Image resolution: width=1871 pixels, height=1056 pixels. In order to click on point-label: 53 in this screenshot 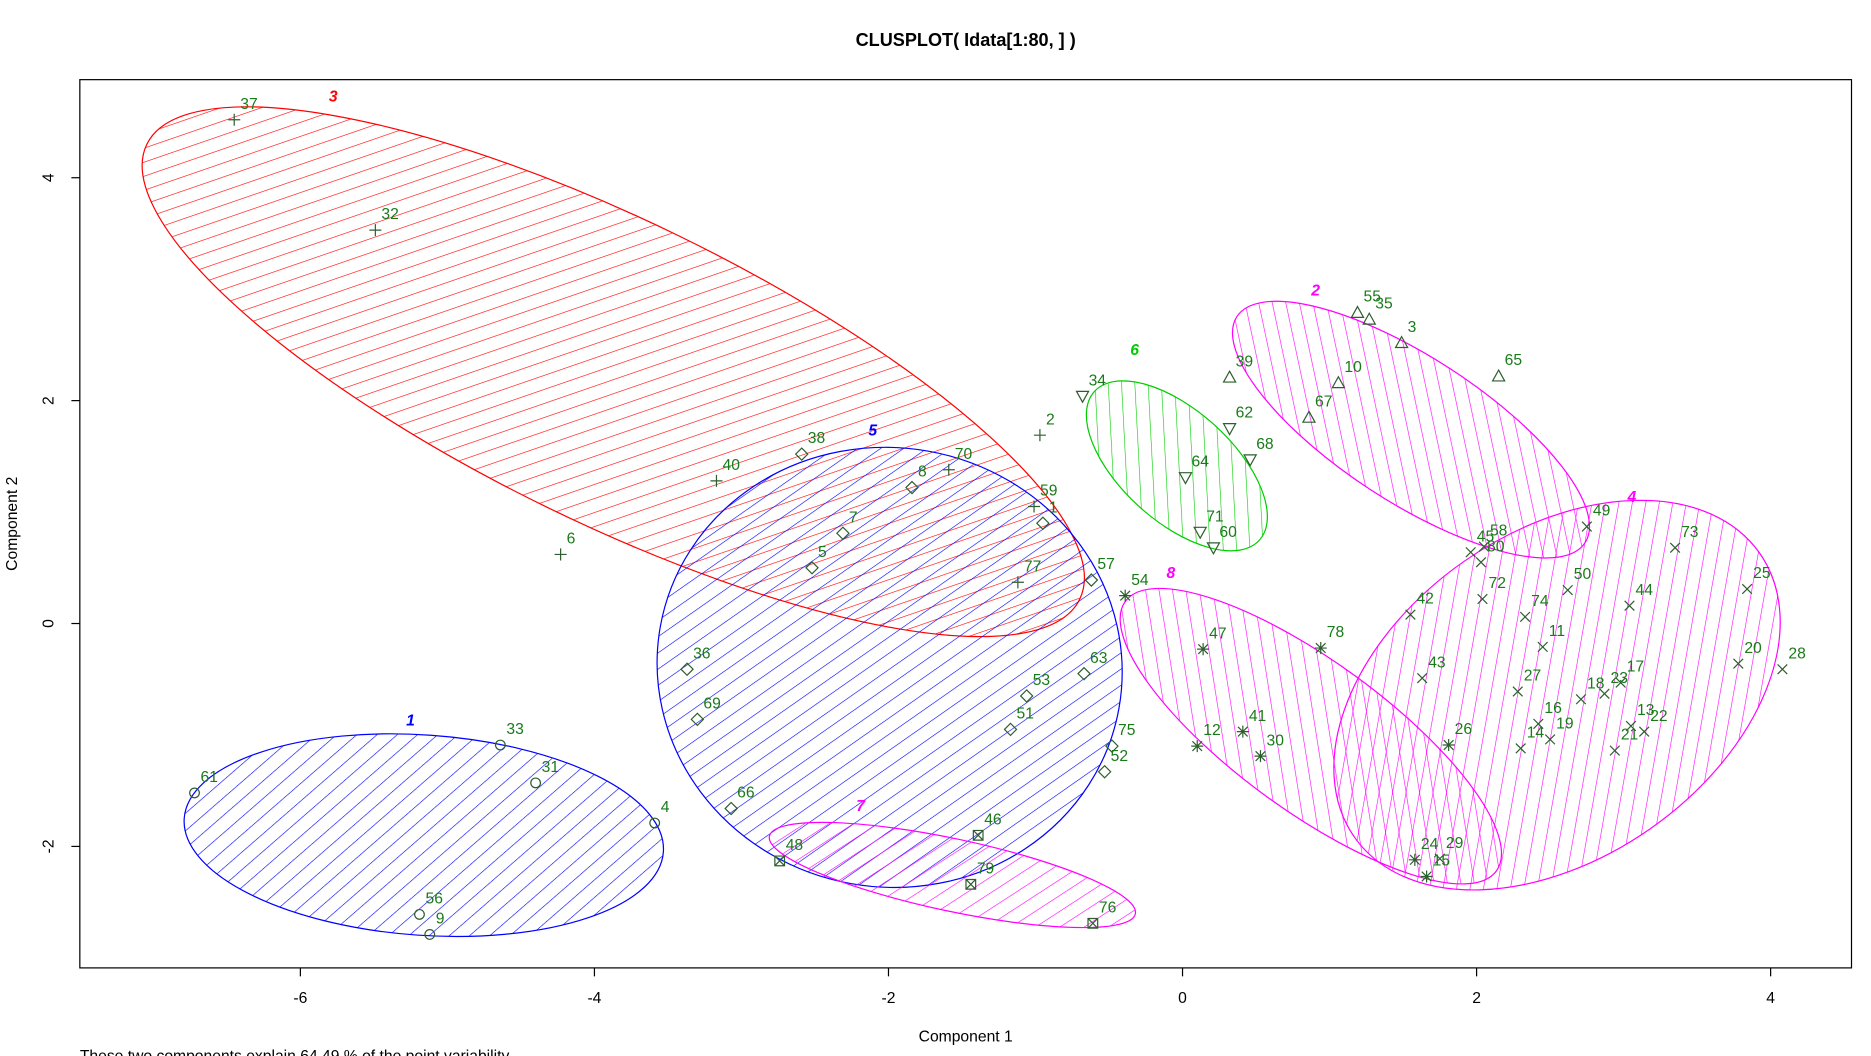, I will do `click(1042, 680)`.